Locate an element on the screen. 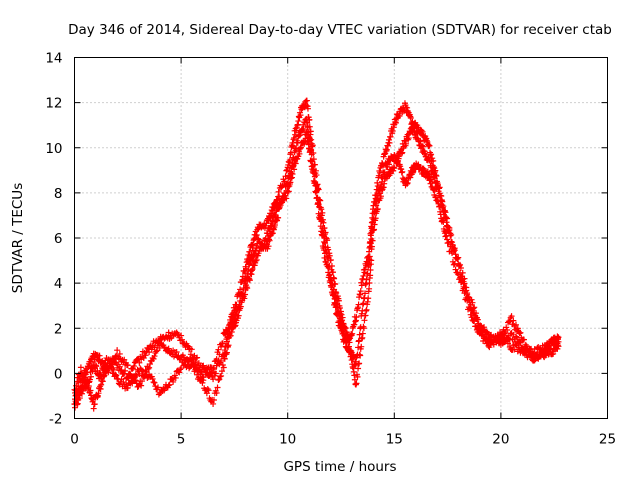 Image resolution: width=640 pixels, height=480 pixels. y-tick-label: 6 is located at coordinates (58, 239).